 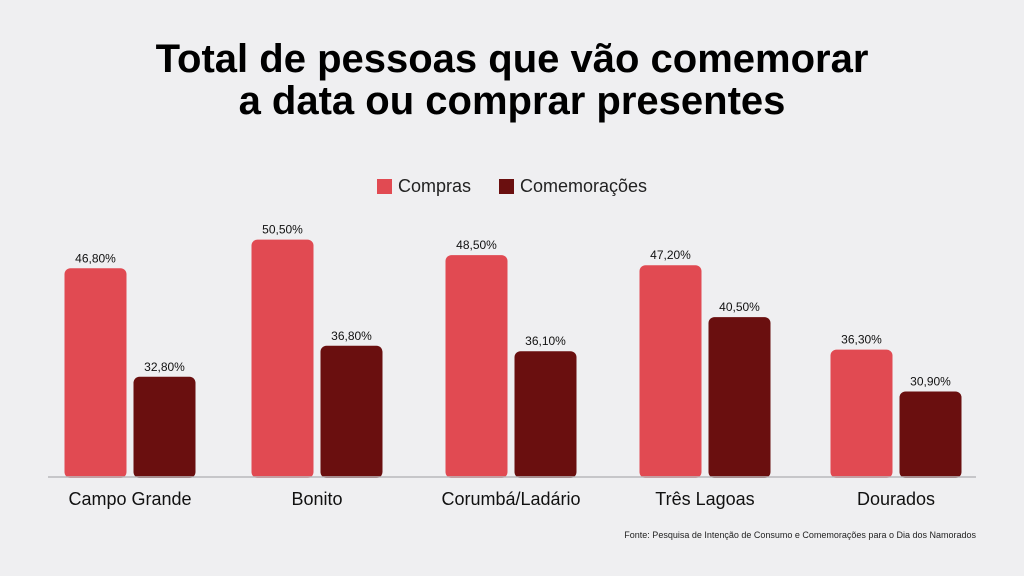 What do you see at coordinates (282, 230) in the screenshot?
I see `data-label: 50,50%` at bounding box center [282, 230].